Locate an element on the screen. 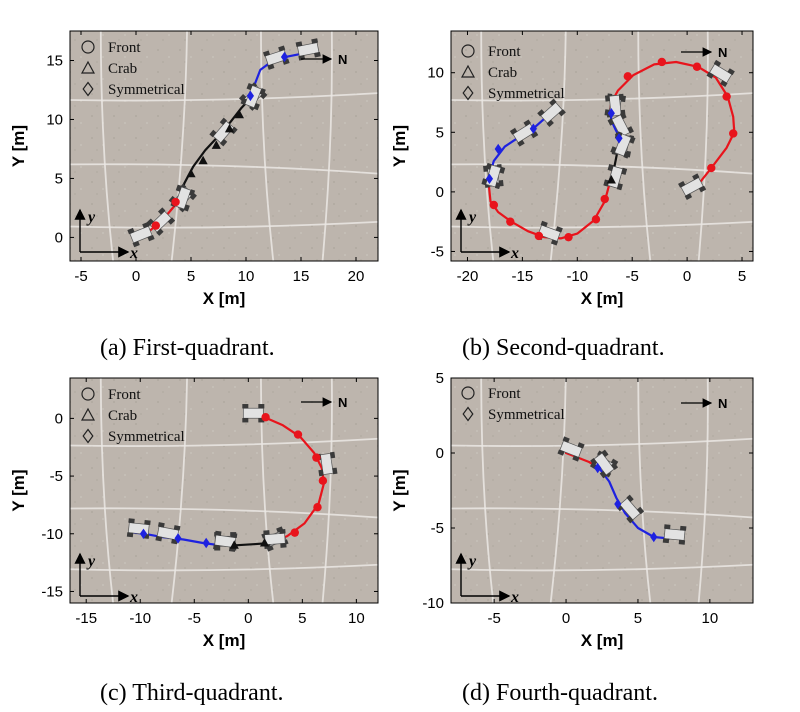 The width and height of the screenshot is (800, 712). series-line-symmetrical is located at coordinates (517, 148).